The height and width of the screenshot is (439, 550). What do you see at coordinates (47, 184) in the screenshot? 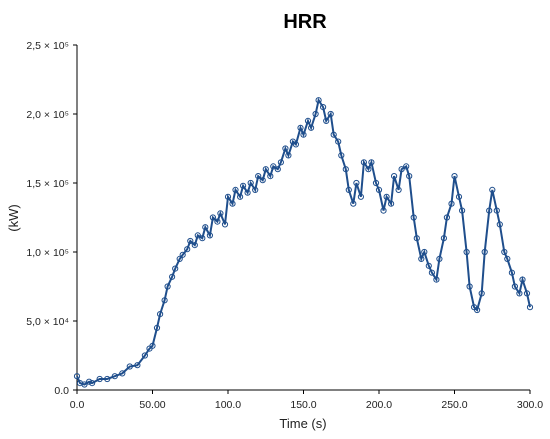
I see `y-tick-label: 1,5 × 10⁵` at bounding box center [47, 184].